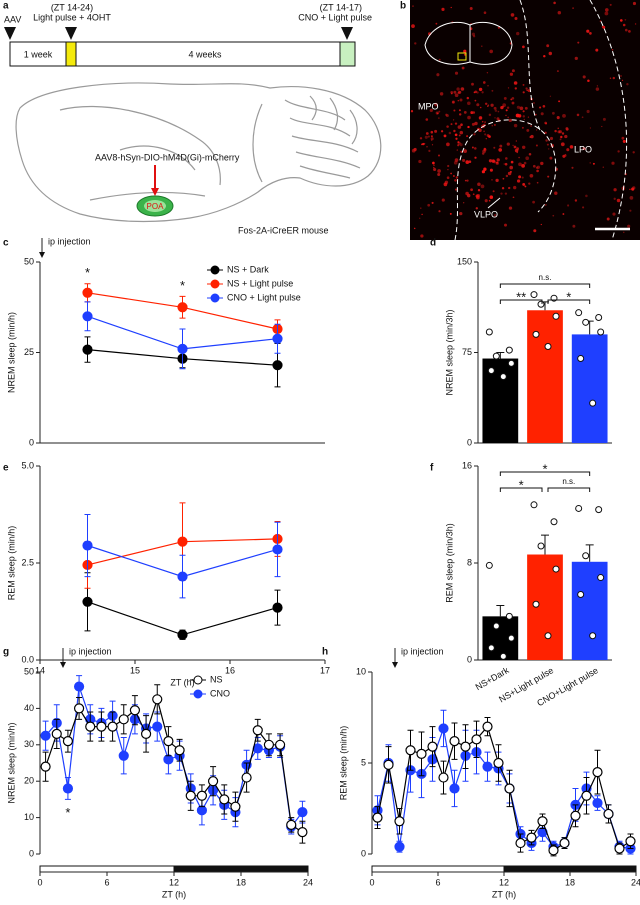 The image size is (640, 905). I want to click on x-tick-label: 14, so click(40, 670).